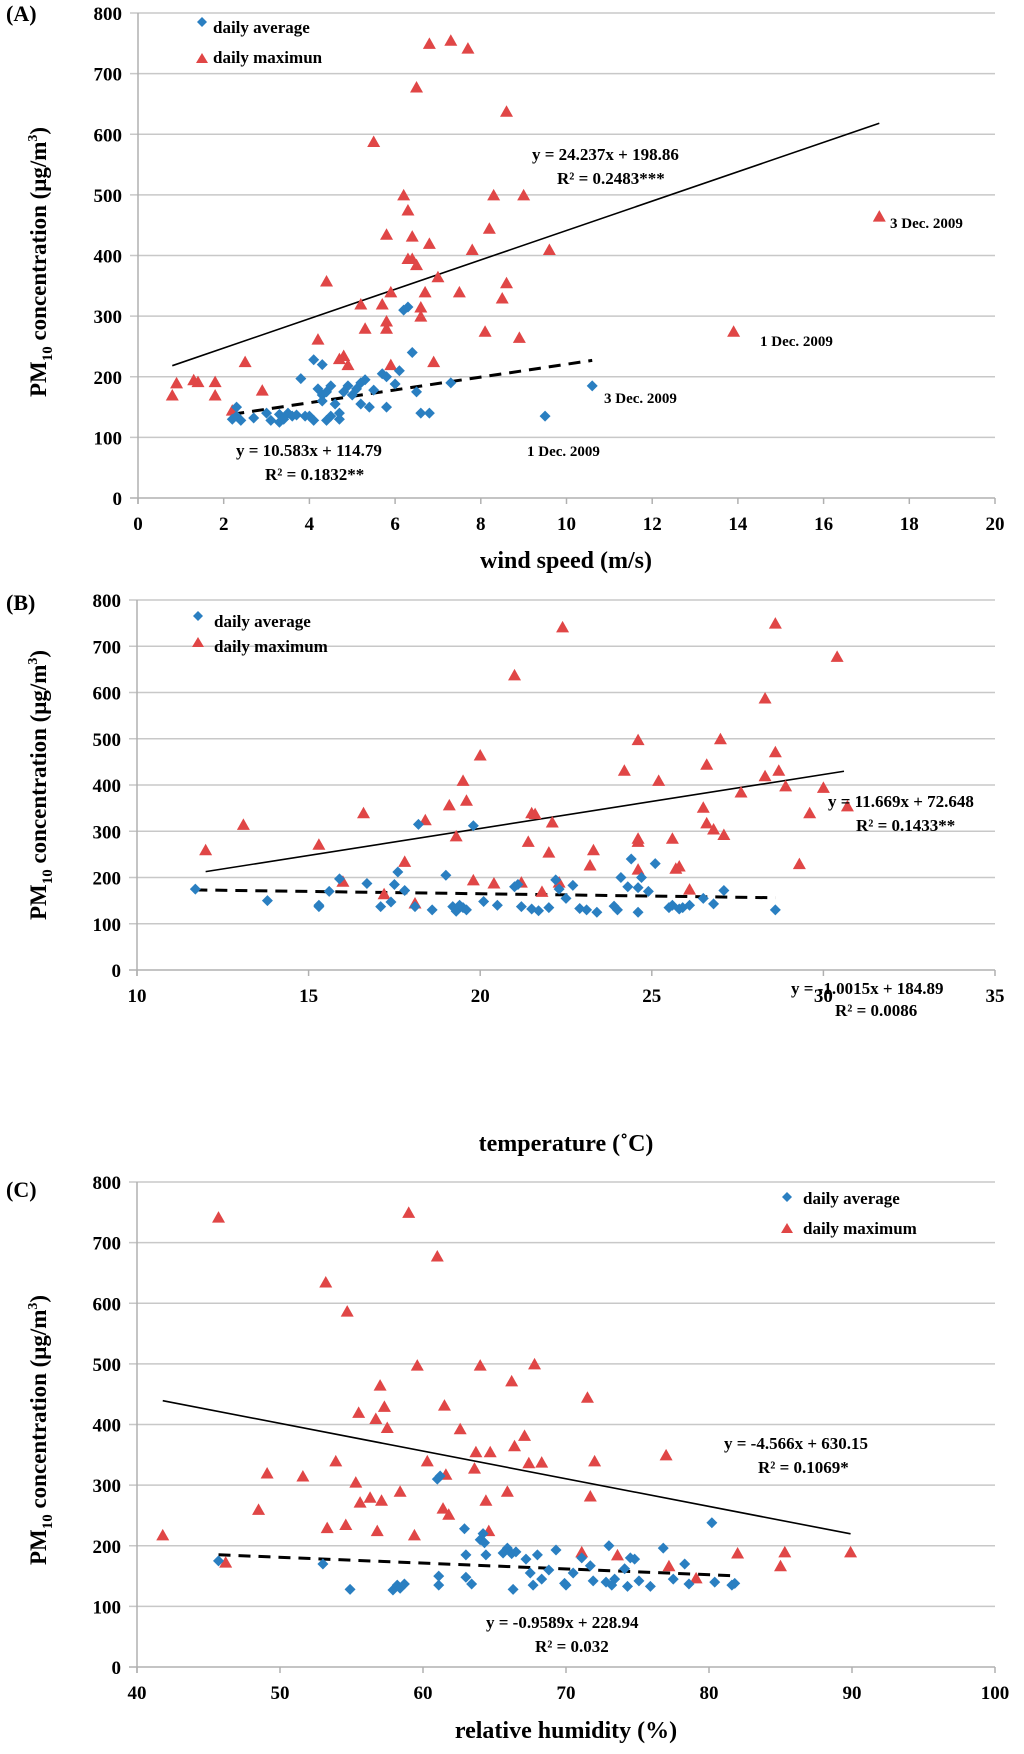 The height and width of the screenshot is (1754, 1024). What do you see at coordinates (803, 1467) in the screenshot?
I see `r2-max-c: R² = 0.1069*` at bounding box center [803, 1467].